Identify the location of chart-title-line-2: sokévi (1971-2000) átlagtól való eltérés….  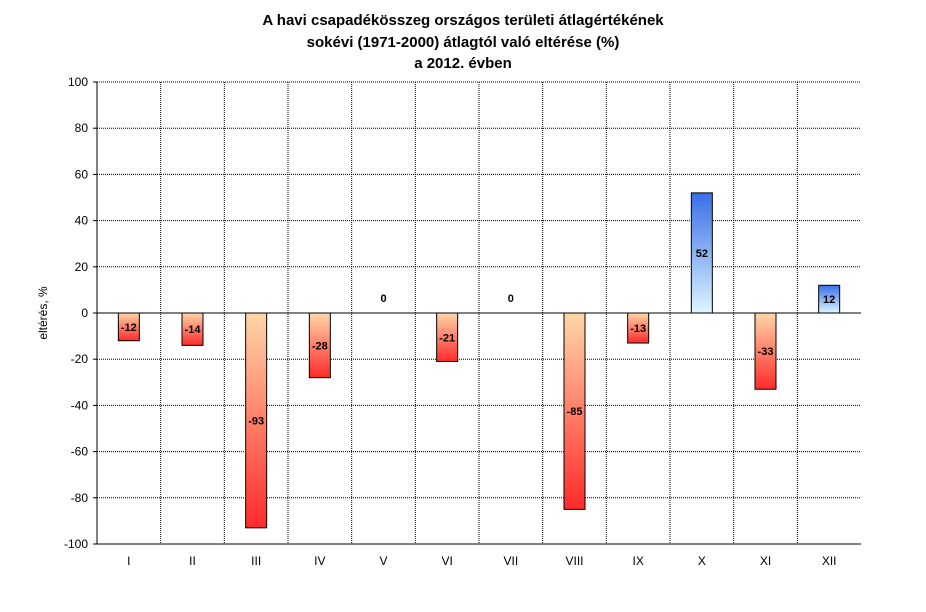
(463, 42).